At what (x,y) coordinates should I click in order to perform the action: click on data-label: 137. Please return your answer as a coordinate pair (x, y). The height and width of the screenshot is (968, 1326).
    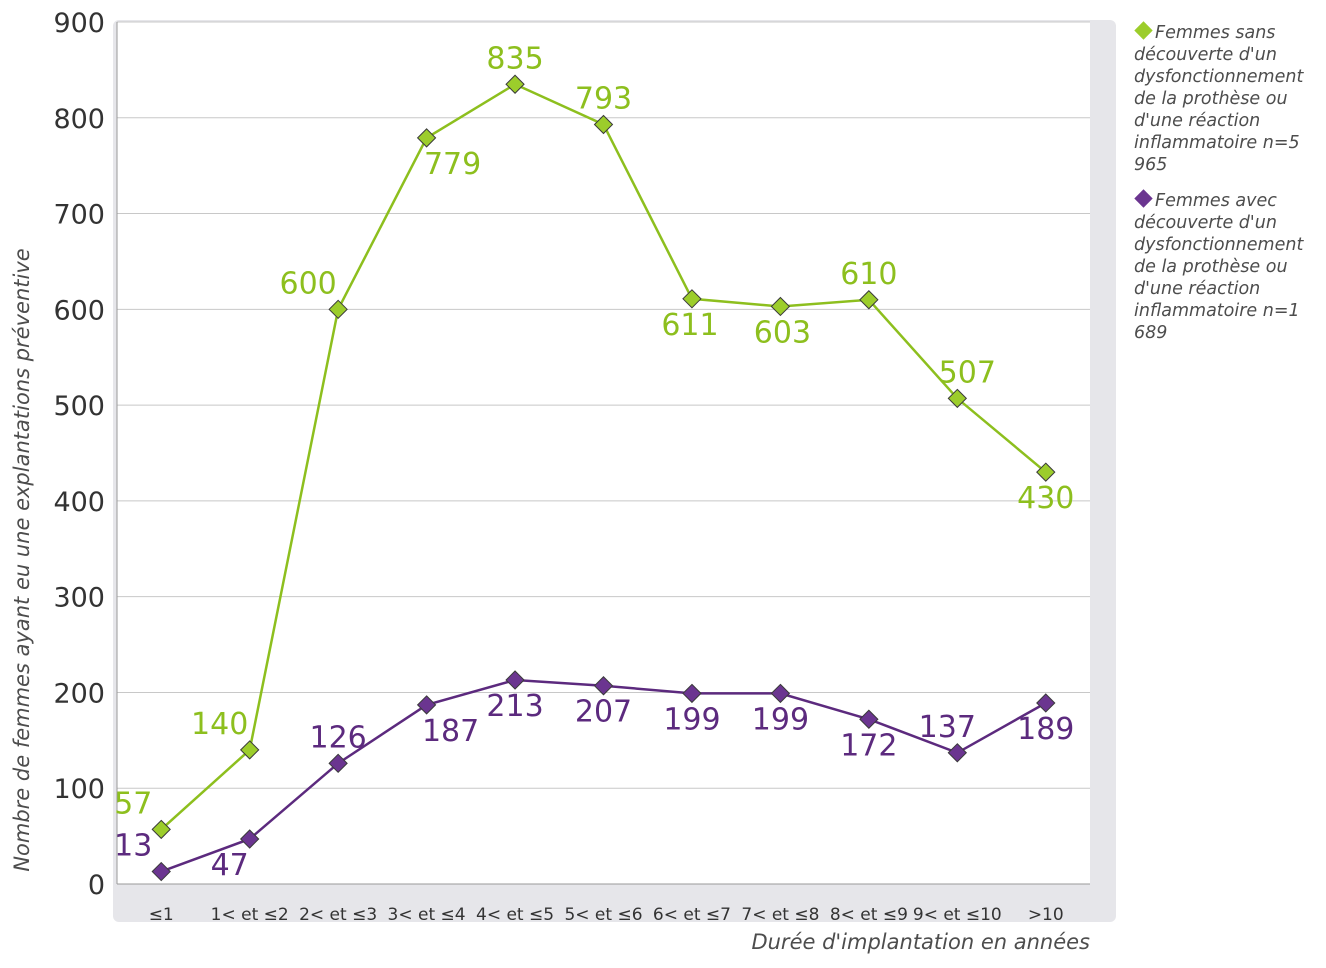
    Looking at the image, I should click on (947, 727).